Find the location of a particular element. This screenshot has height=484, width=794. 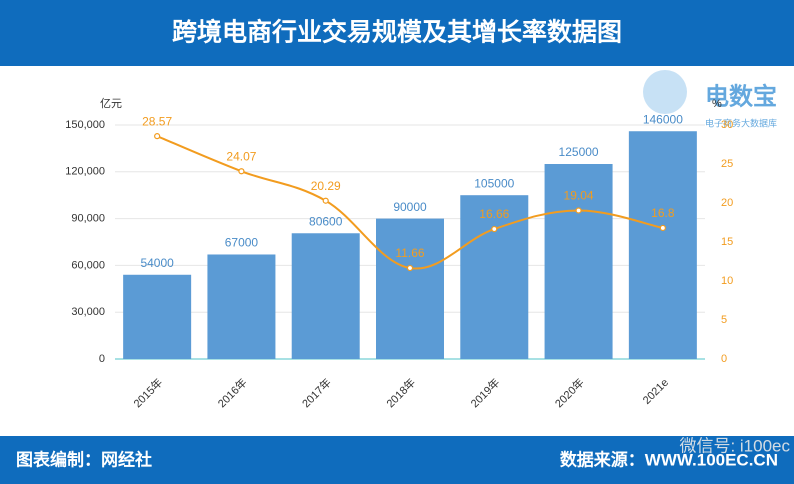

y2-tick-label: 0 is located at coordinates (724, 359).